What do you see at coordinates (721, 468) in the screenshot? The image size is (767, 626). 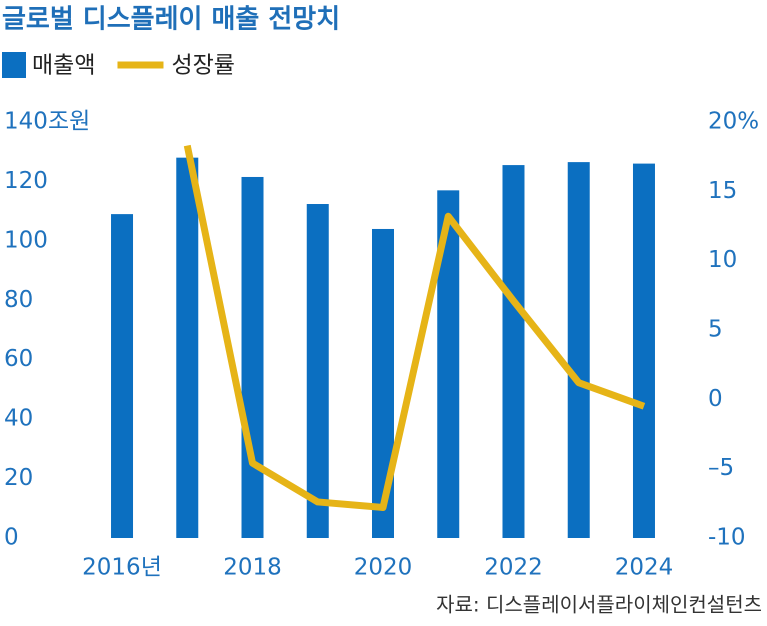 I see `y2-tick-label: –5` at bounding box center [721, 468].